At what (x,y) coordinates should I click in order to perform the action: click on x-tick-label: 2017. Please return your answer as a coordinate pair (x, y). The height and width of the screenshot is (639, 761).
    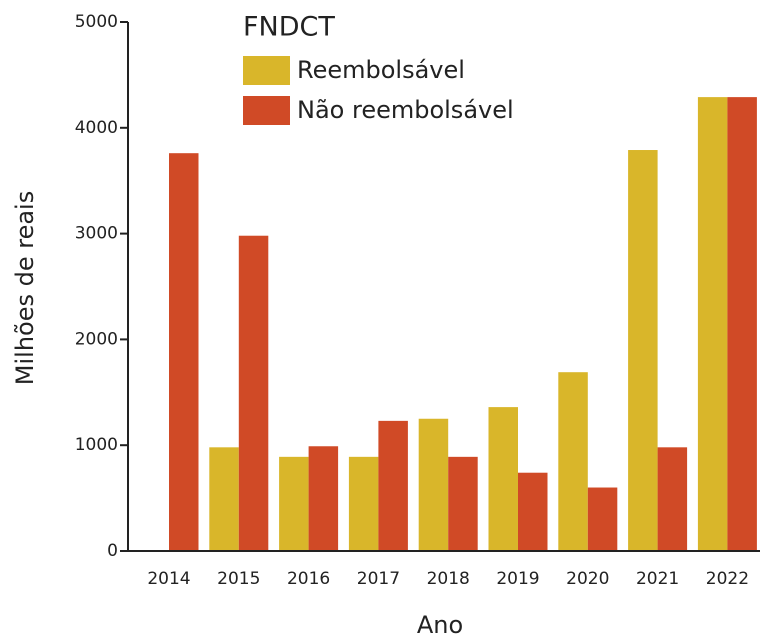
    Looking at the image, I should click on (378, 579).